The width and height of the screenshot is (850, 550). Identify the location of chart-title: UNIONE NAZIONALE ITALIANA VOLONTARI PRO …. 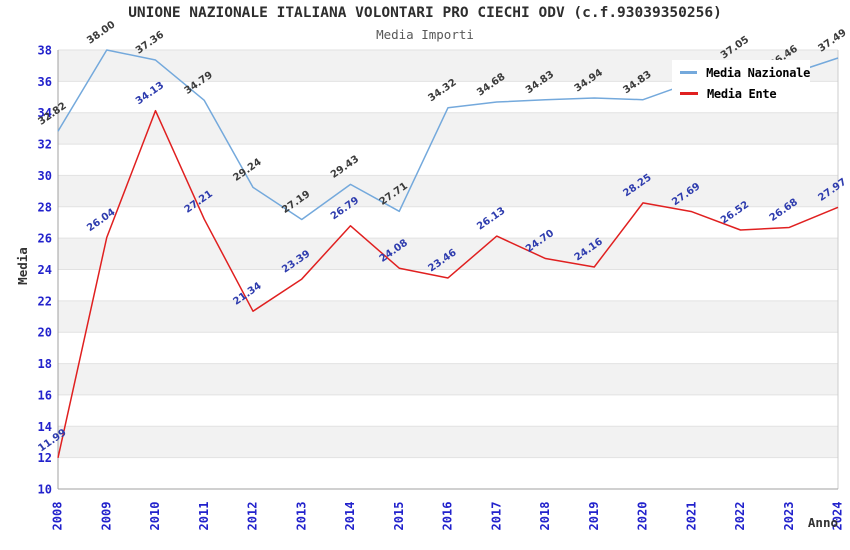
(425, 13).